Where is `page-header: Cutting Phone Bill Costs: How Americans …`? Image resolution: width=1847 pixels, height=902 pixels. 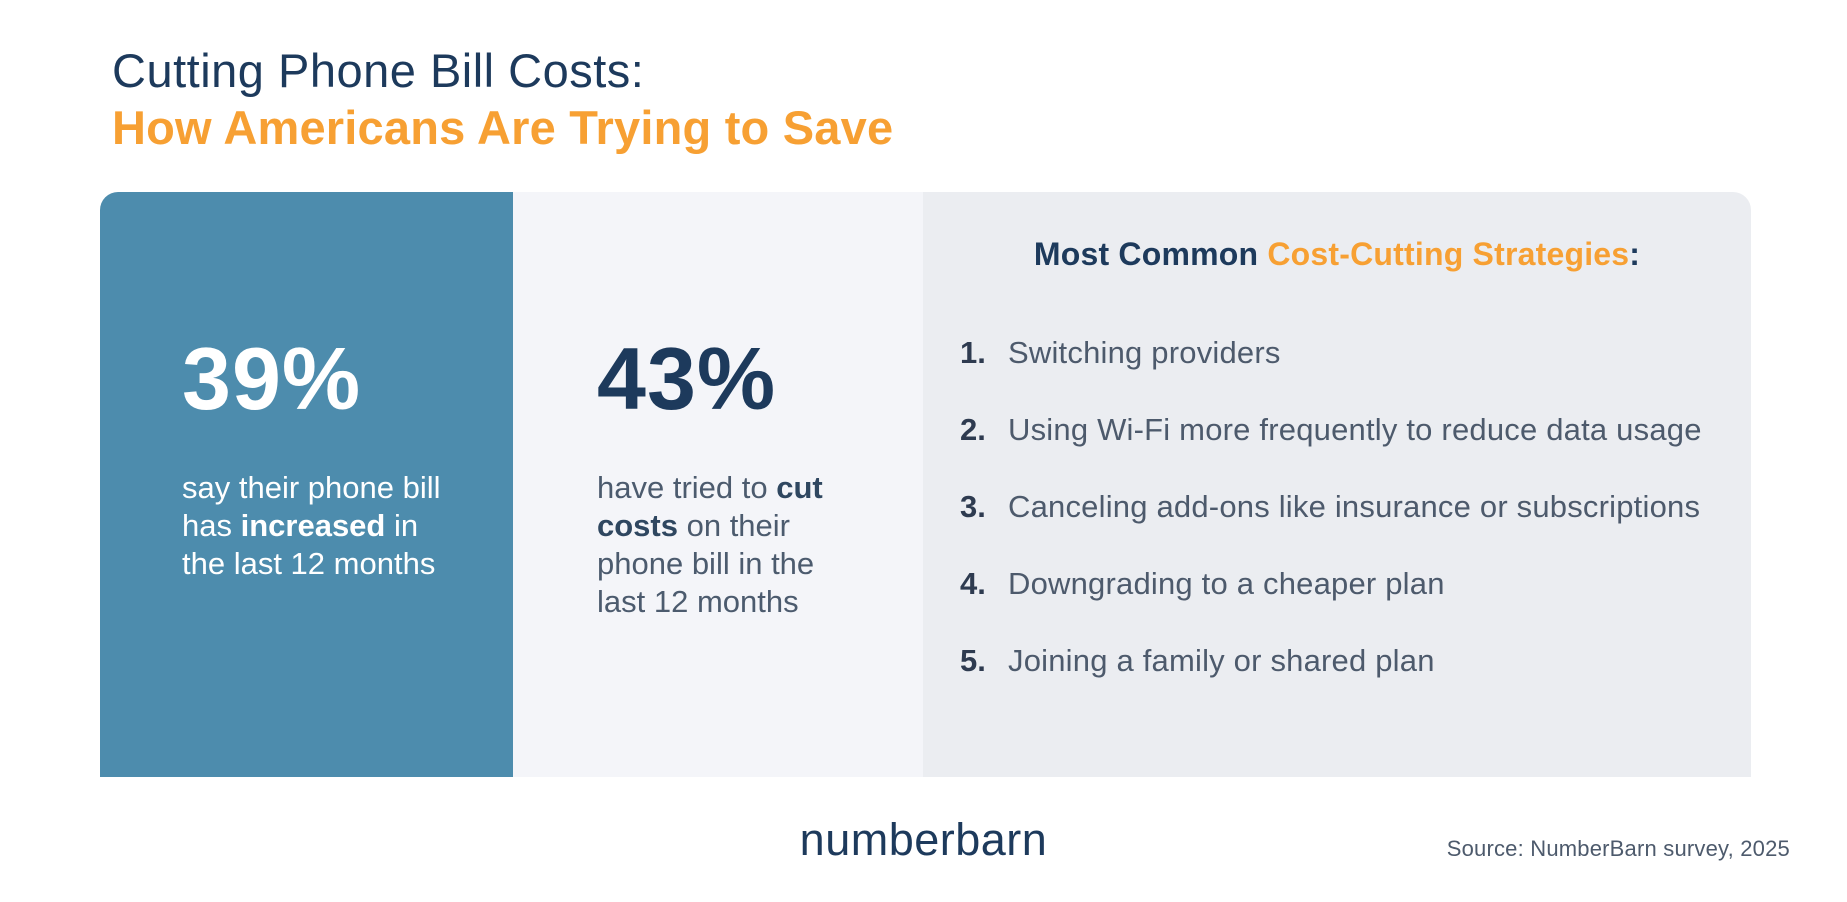
page-header: Cutting Phone Bill Costs: How Americans … is located at coordinates (502, 99).